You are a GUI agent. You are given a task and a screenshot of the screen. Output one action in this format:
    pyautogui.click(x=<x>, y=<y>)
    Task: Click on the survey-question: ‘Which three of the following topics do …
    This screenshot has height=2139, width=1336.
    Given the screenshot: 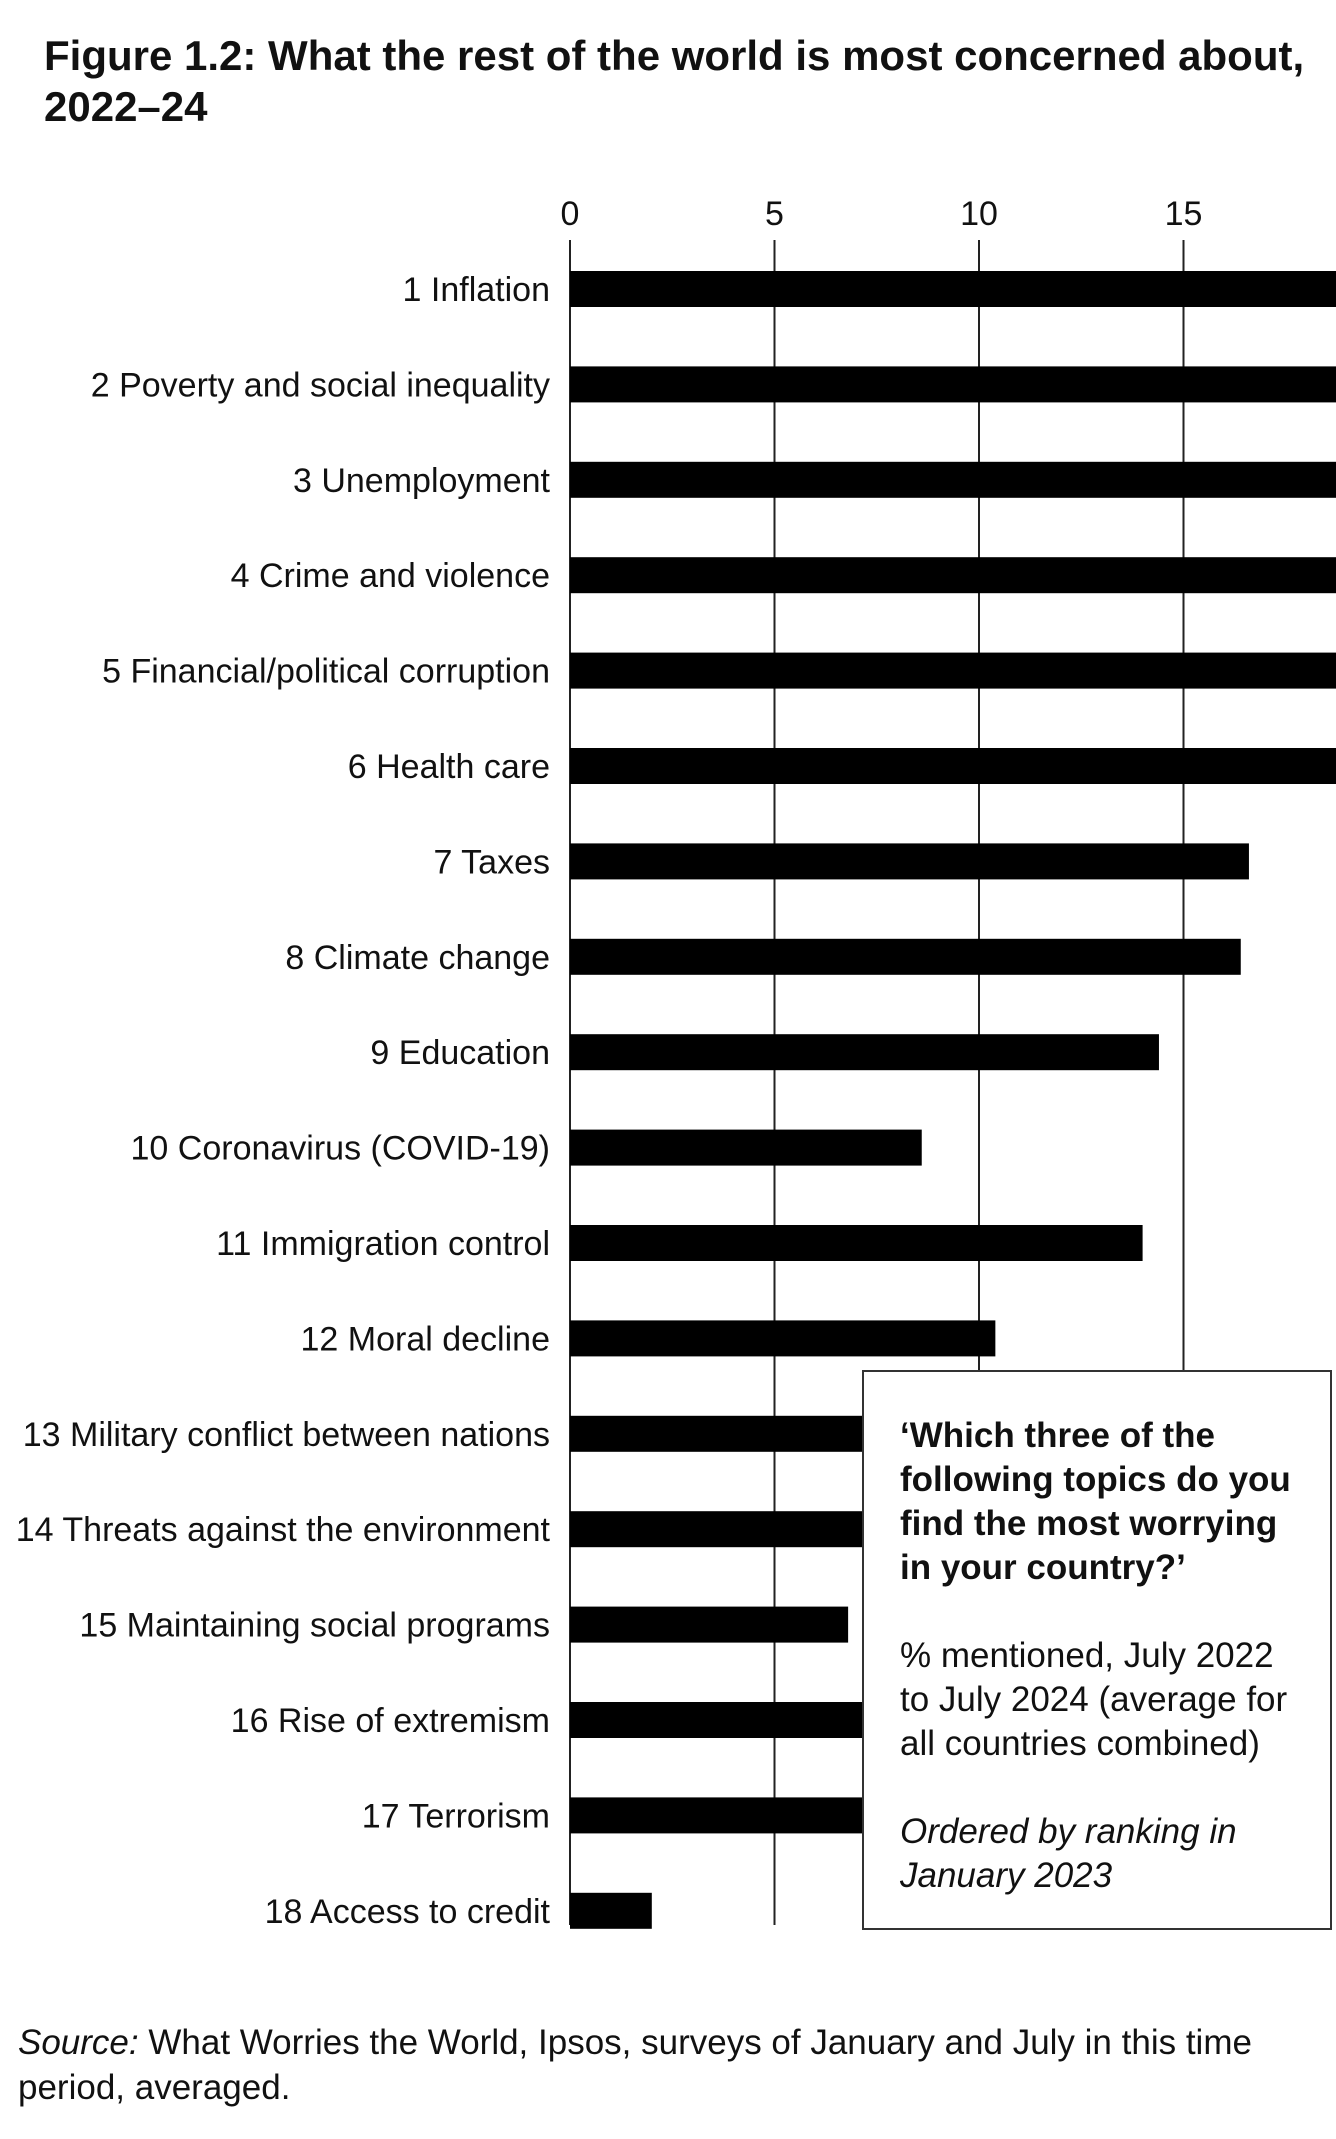 What is the action you would take?
    pyautogui.click(x=1095, y=1501)
    